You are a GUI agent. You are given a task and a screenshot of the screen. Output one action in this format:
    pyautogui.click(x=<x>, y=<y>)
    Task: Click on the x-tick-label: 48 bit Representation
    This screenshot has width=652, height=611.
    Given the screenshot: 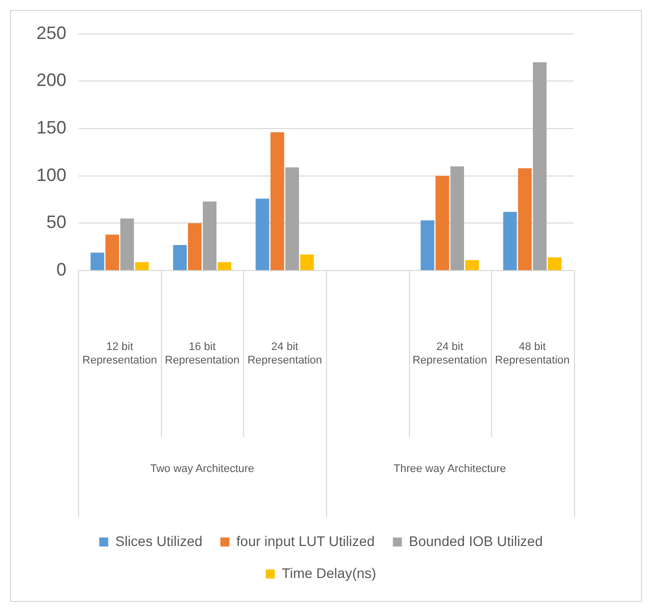 What is the action you would take?
    pyautogui.click(x=532, y=353)
    